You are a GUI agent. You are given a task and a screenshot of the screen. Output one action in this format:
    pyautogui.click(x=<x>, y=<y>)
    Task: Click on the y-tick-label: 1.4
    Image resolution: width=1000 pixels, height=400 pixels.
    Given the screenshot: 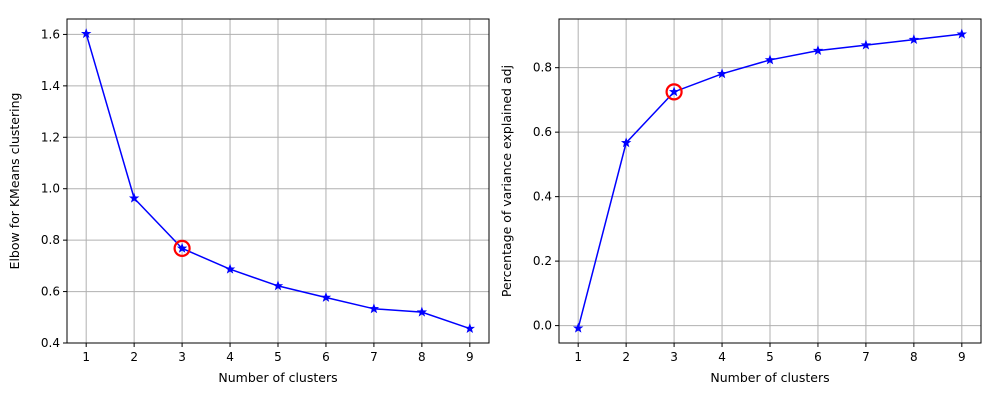 What is the action you would take?
    pyautogui.click(x=50, y=86)
    